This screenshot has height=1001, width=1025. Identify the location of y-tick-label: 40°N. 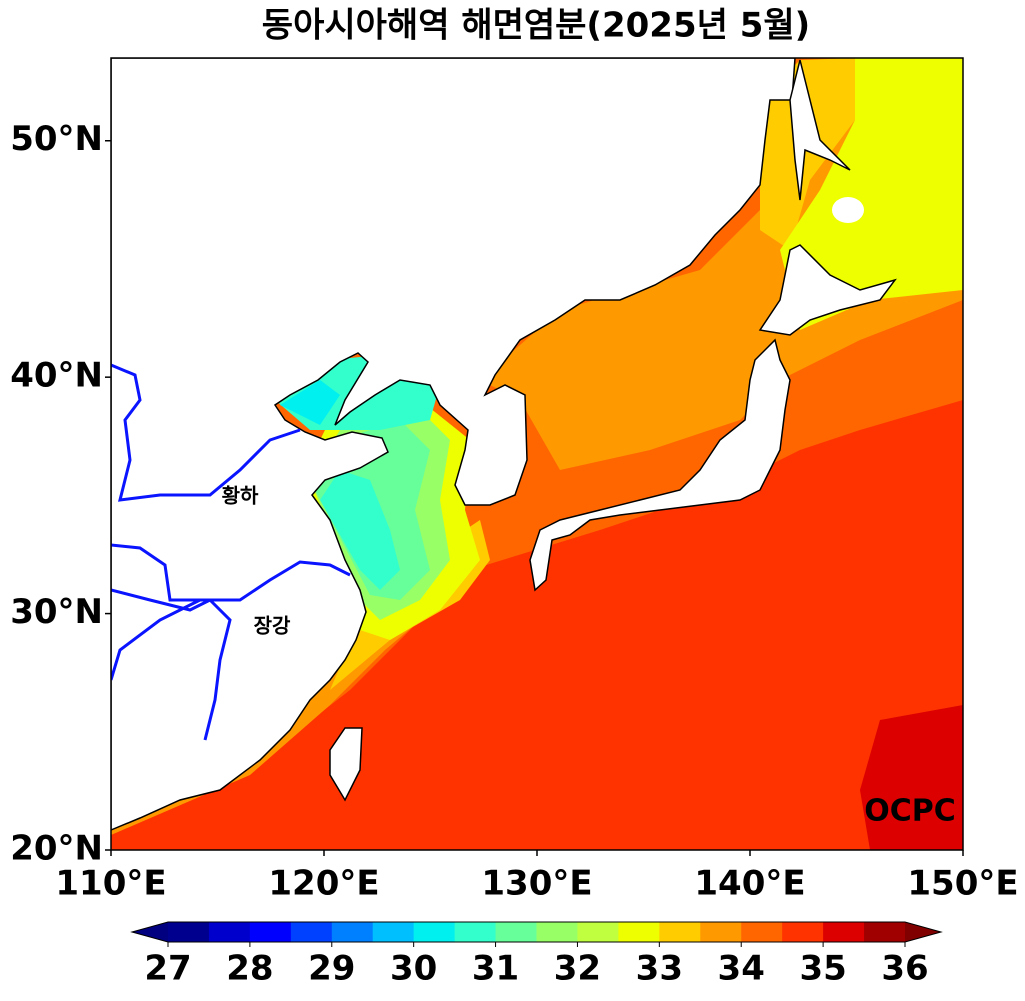
(56, 376).